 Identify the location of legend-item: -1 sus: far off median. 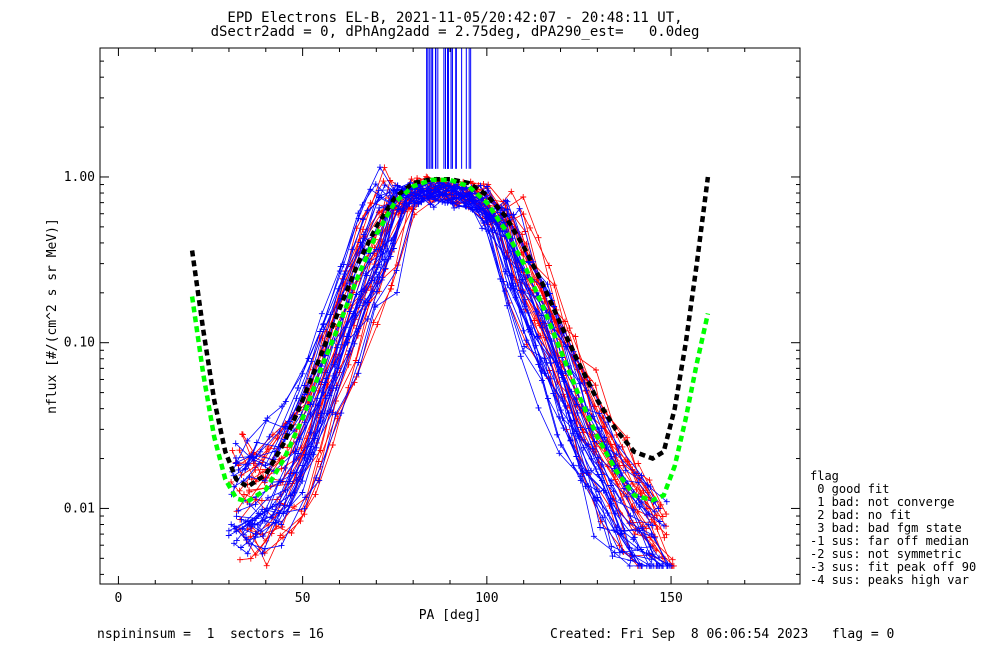
(889, 541).